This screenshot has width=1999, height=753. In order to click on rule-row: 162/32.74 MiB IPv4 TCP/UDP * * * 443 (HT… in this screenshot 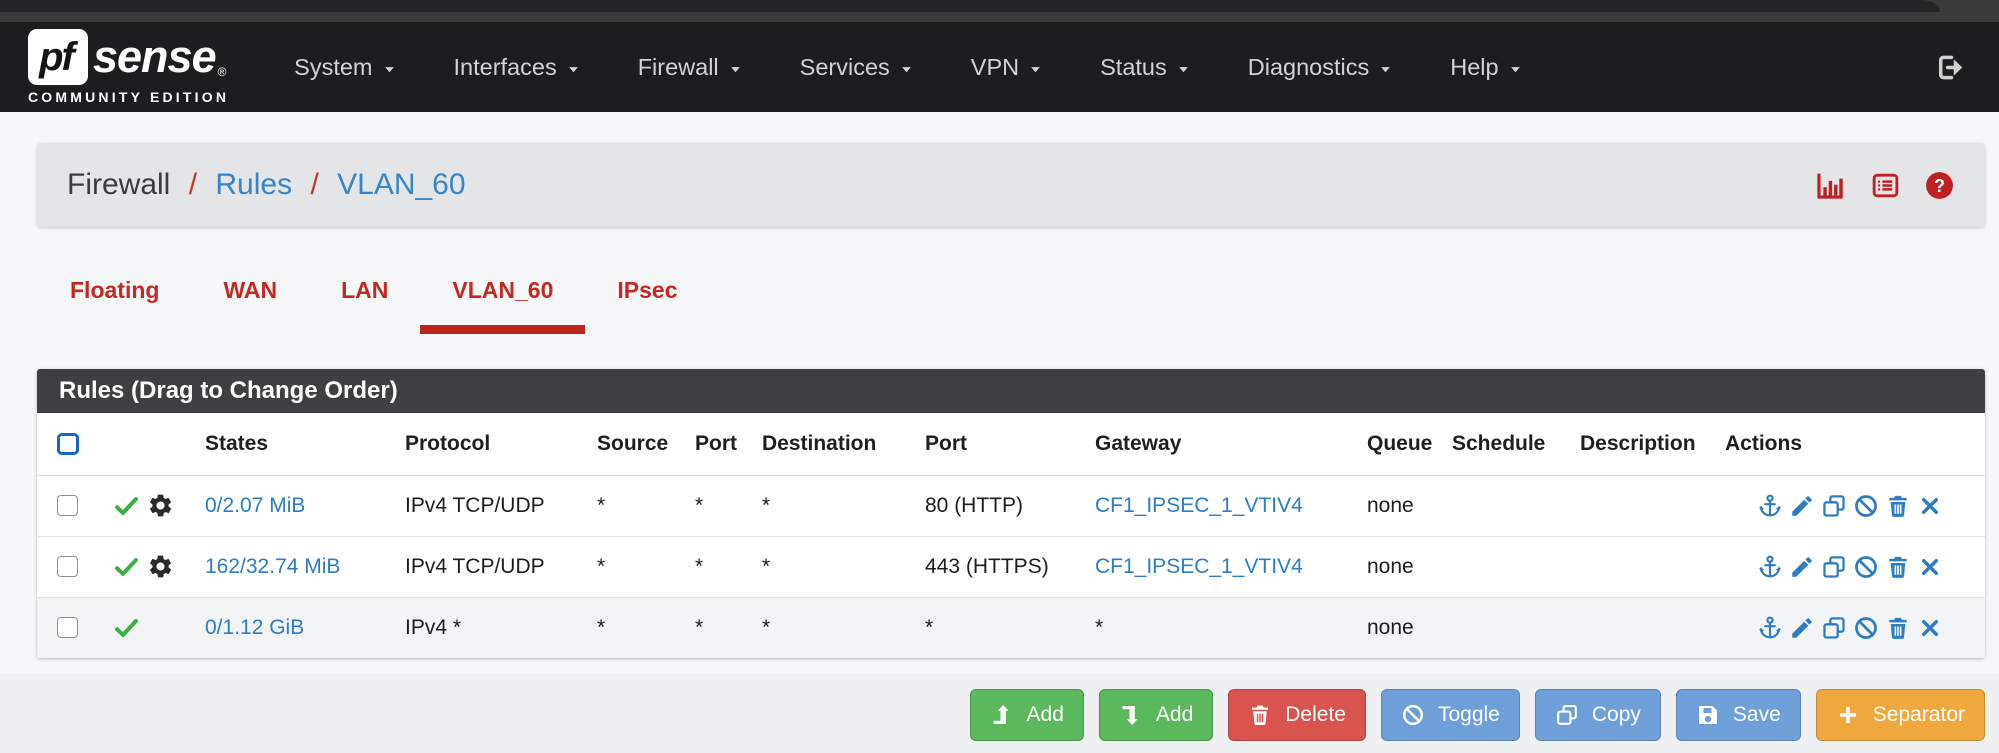, I will do `click(1011, 566)`.